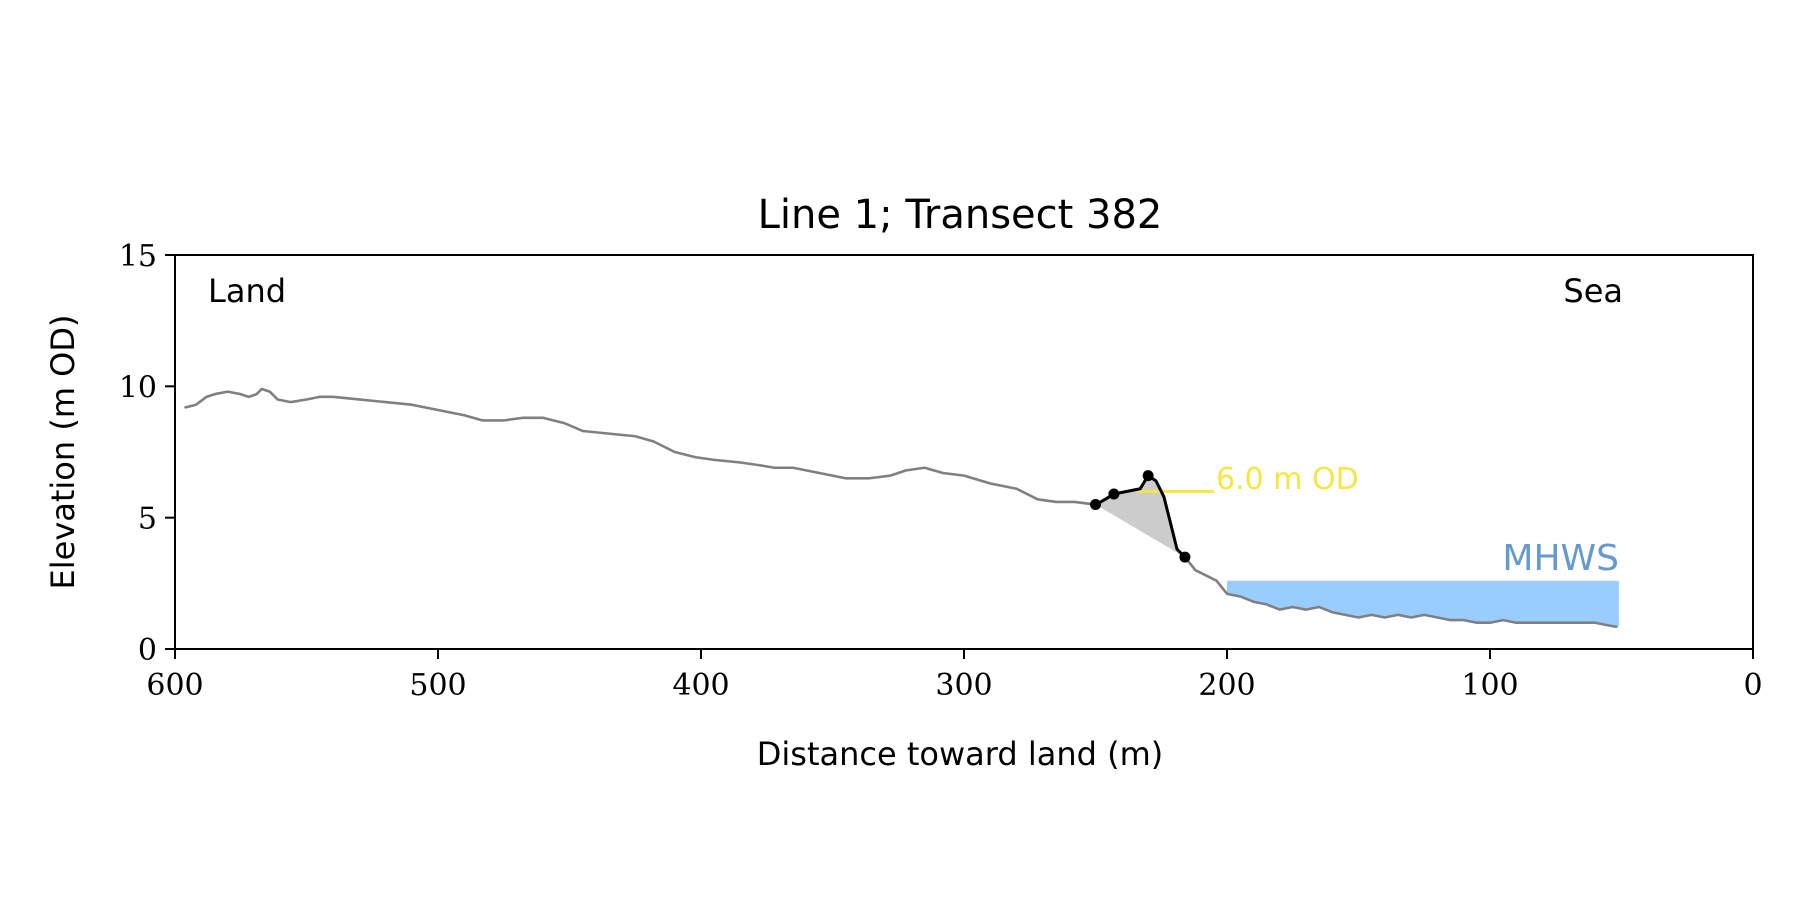 The image size is (1800, 904). I want to click on y-tick-label-2: 10, so click(138, 387).